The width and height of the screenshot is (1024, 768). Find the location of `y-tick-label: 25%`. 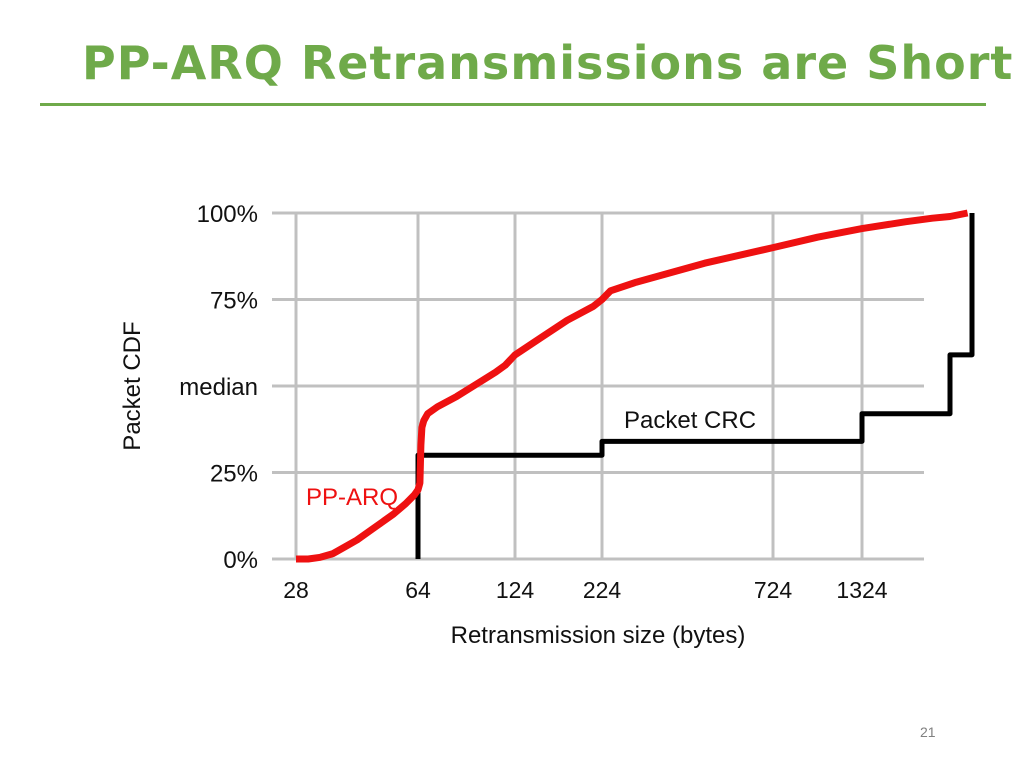

y-tick-label: 25% is located at coordinates (234, 474).